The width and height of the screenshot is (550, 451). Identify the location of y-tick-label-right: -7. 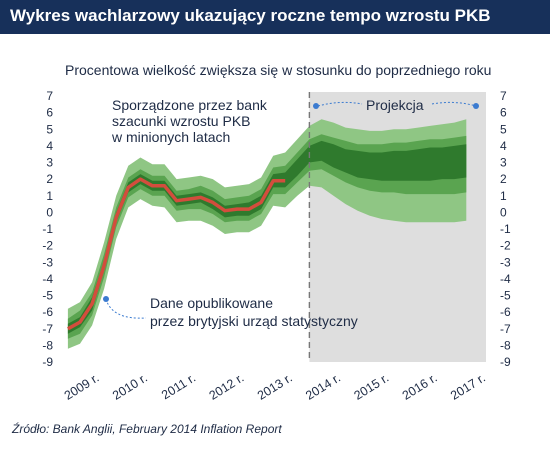
(505, 329).